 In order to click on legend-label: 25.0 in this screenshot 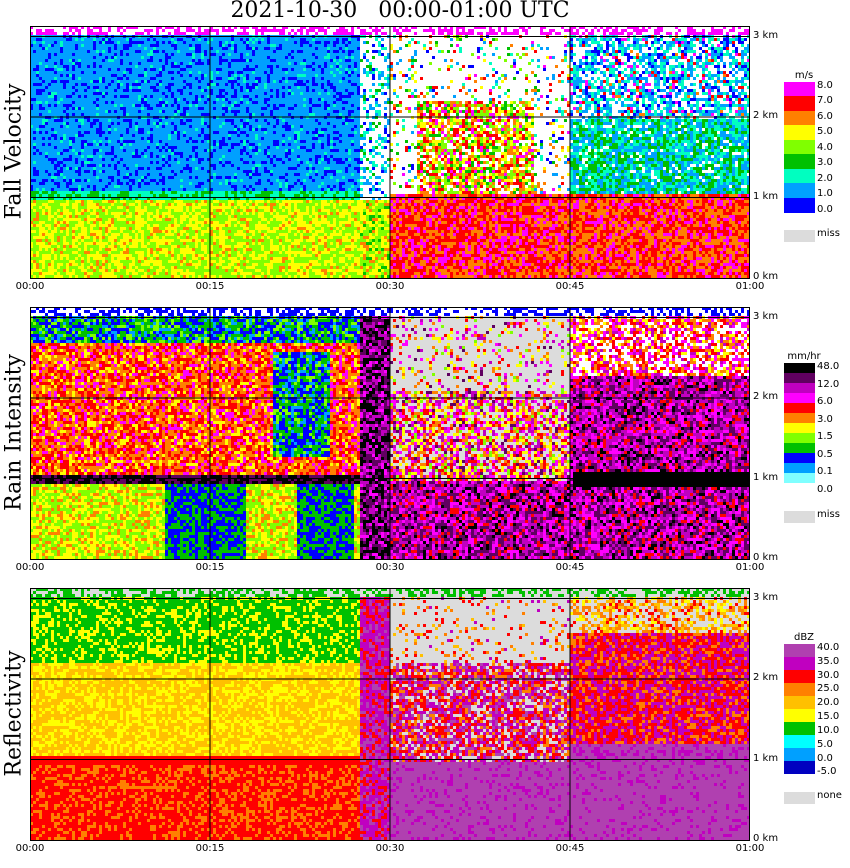, I will do `click(828, 688)`.